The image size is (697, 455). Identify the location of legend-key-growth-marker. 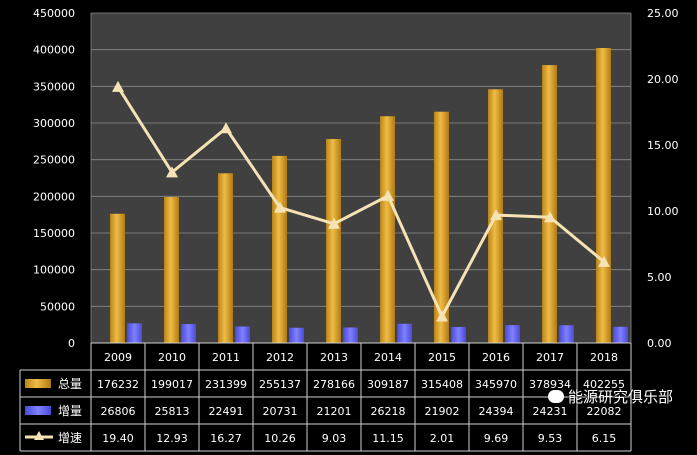
(39, 435).